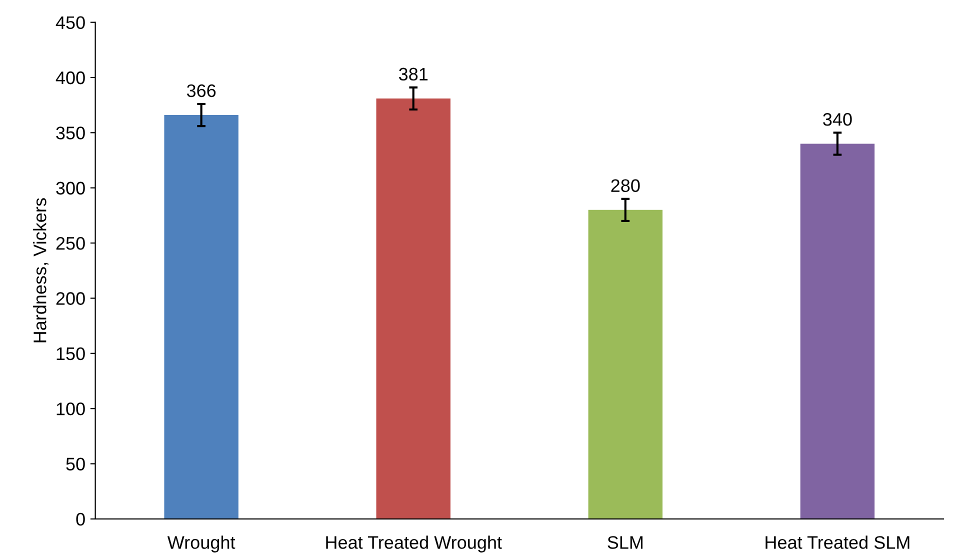  Describe the element at coordinates (70, 353) in the screenshot. I see `y-tick-label: 150` at that location.